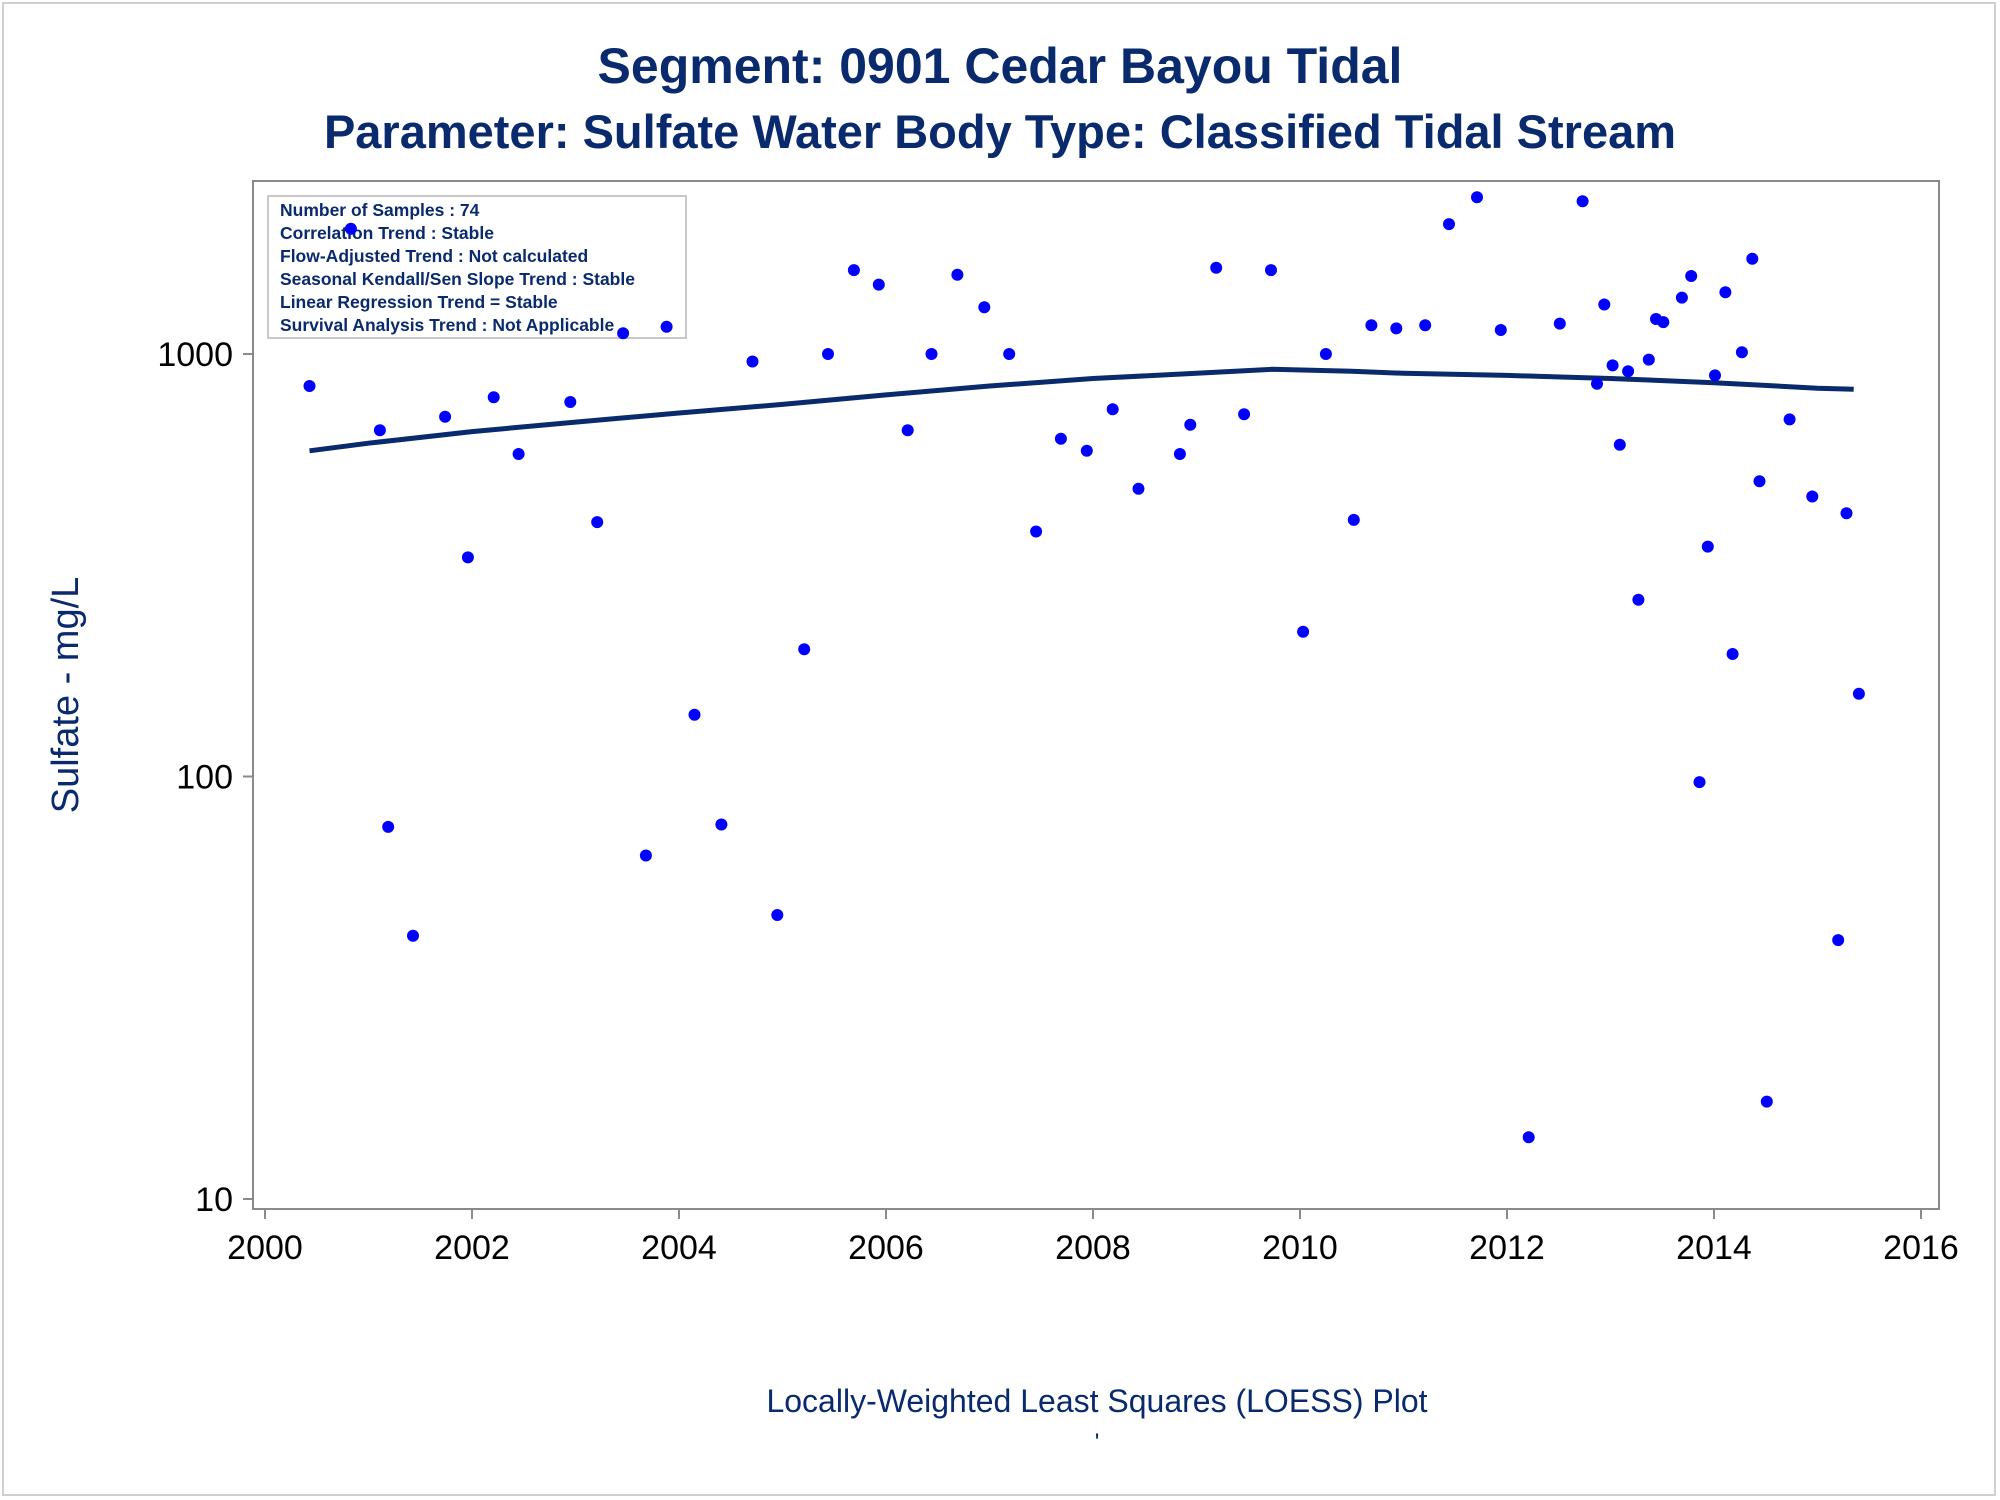 Image resolution: width=2000 pixels, height=1500 pixels. I want to click on stats-inset-box, so click(477, 267).